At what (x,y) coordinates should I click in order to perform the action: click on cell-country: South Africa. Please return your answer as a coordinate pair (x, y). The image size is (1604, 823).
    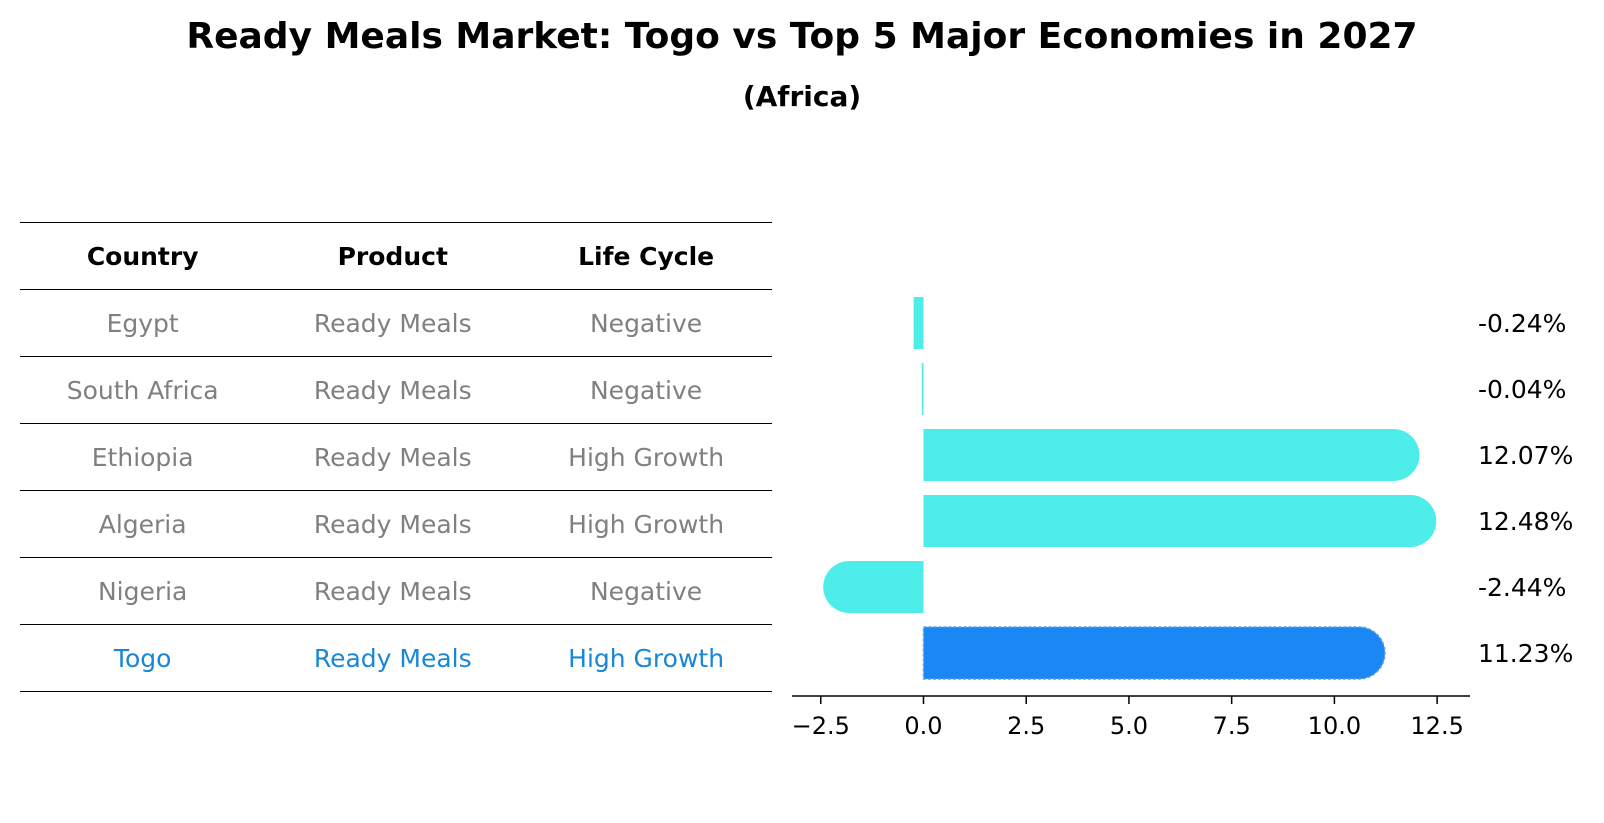
    Looking at the image, I should click on (143, 390).